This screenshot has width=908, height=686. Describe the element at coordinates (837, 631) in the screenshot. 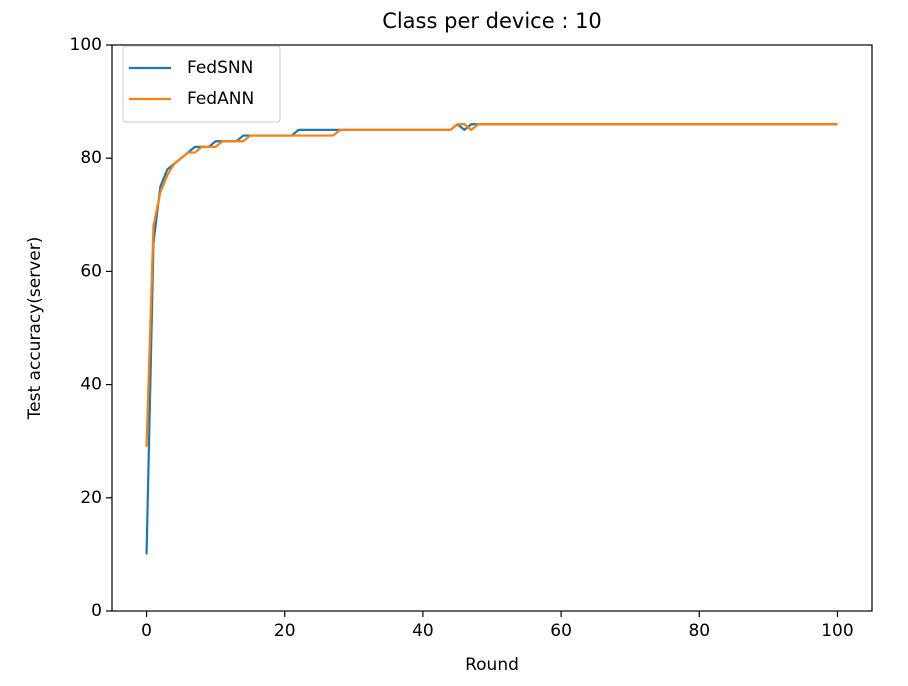

I see `x-tick-label: 100` at that location.